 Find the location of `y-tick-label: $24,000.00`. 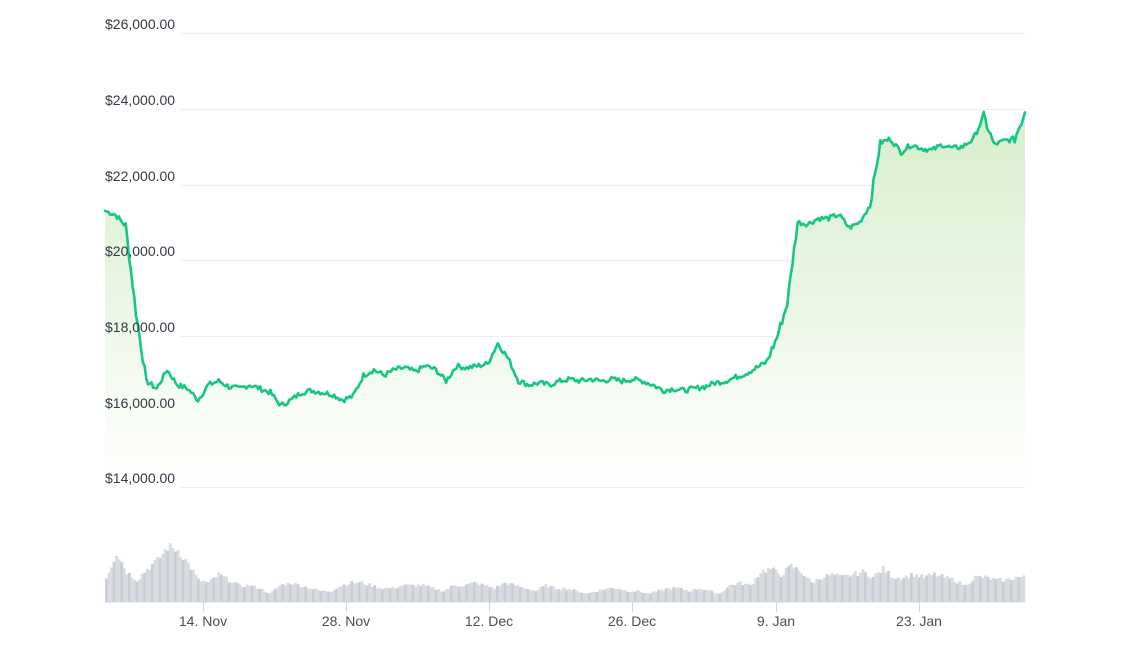

y-tick-label: $24,000.00 is located at coordinates (140, 100).